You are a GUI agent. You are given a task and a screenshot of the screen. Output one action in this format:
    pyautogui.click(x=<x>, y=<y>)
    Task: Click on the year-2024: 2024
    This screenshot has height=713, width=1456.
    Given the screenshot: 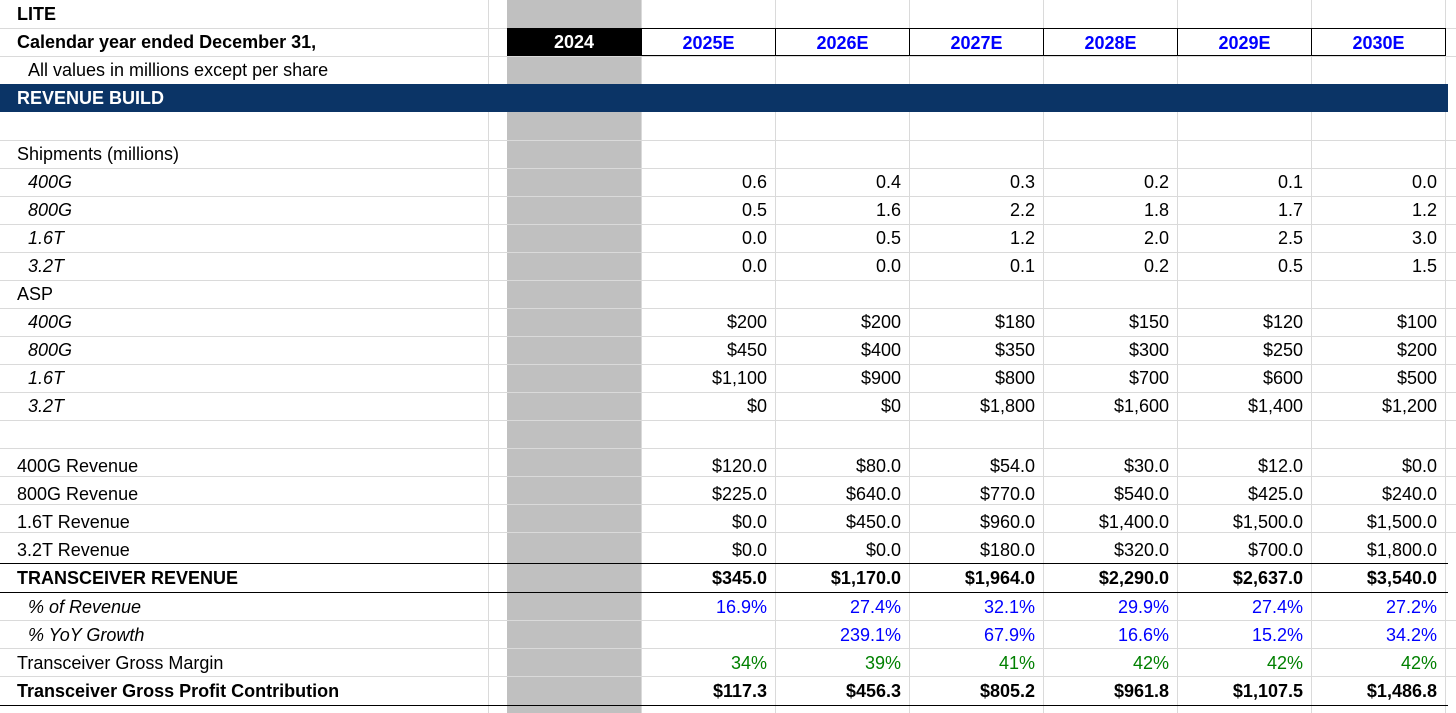 What is the action you would take?
    pyautogui.click(x=574, y=42)
    